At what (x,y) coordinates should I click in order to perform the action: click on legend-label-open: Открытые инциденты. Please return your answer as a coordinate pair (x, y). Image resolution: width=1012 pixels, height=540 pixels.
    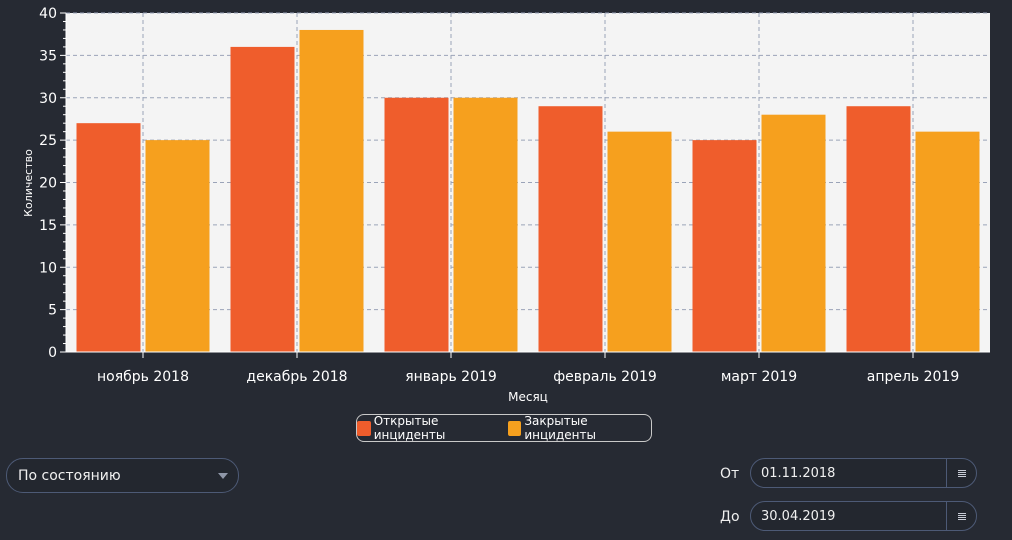
    Looking at the image, I should click on (409, 428).